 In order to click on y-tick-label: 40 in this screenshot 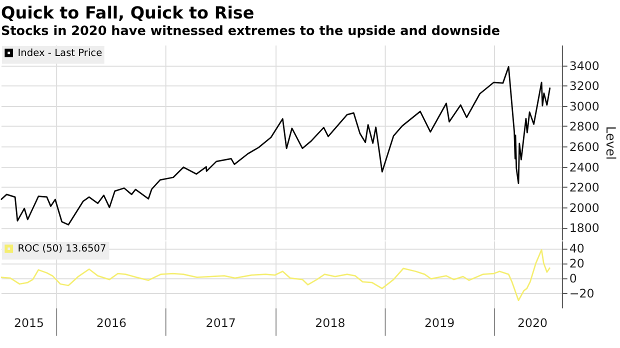, I will do `click(576, 249)`.